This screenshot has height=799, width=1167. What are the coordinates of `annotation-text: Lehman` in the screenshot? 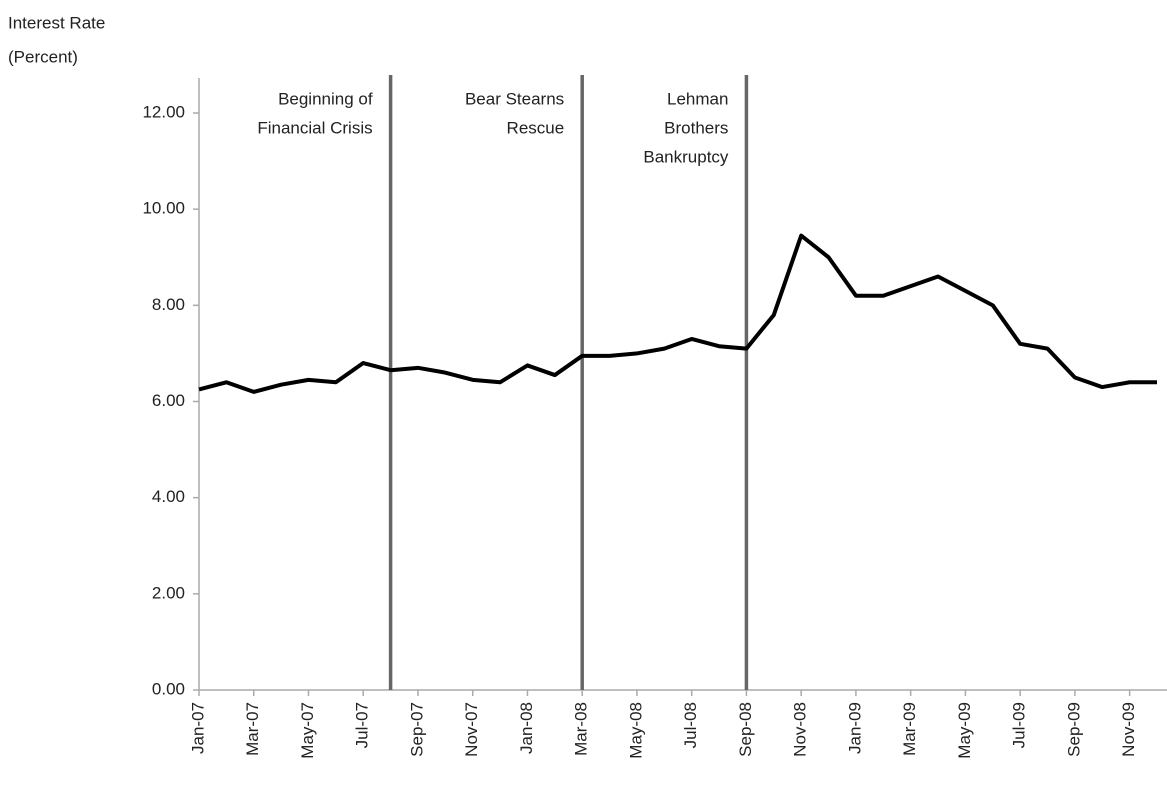 It's located at (697, 98).